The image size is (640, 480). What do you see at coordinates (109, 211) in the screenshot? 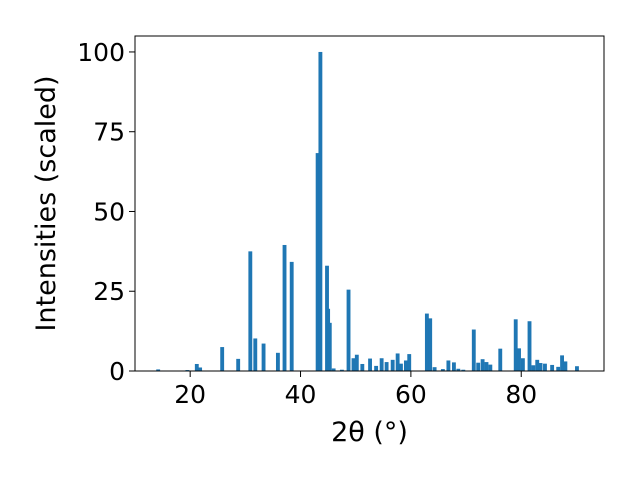
I see `y-tick-label: 50` at bounding box center [109, 211].